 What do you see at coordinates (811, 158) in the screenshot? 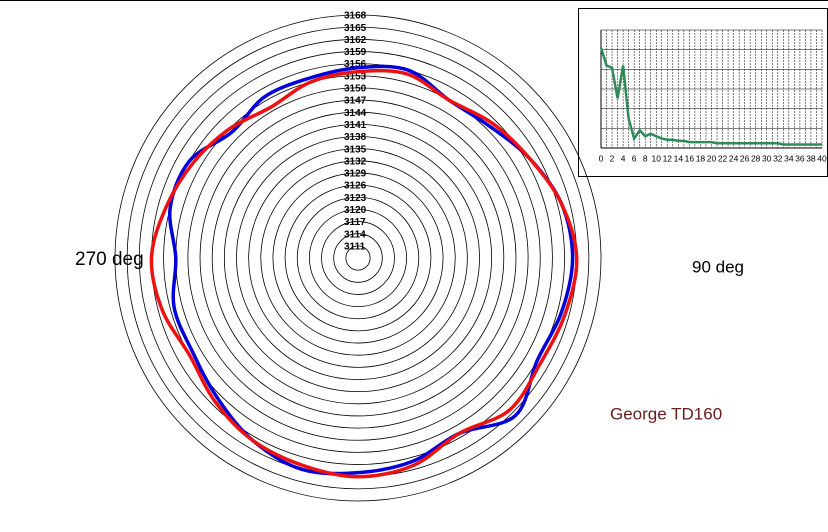
I see `x-tick-label: 38` at bounding box center [811, 158].